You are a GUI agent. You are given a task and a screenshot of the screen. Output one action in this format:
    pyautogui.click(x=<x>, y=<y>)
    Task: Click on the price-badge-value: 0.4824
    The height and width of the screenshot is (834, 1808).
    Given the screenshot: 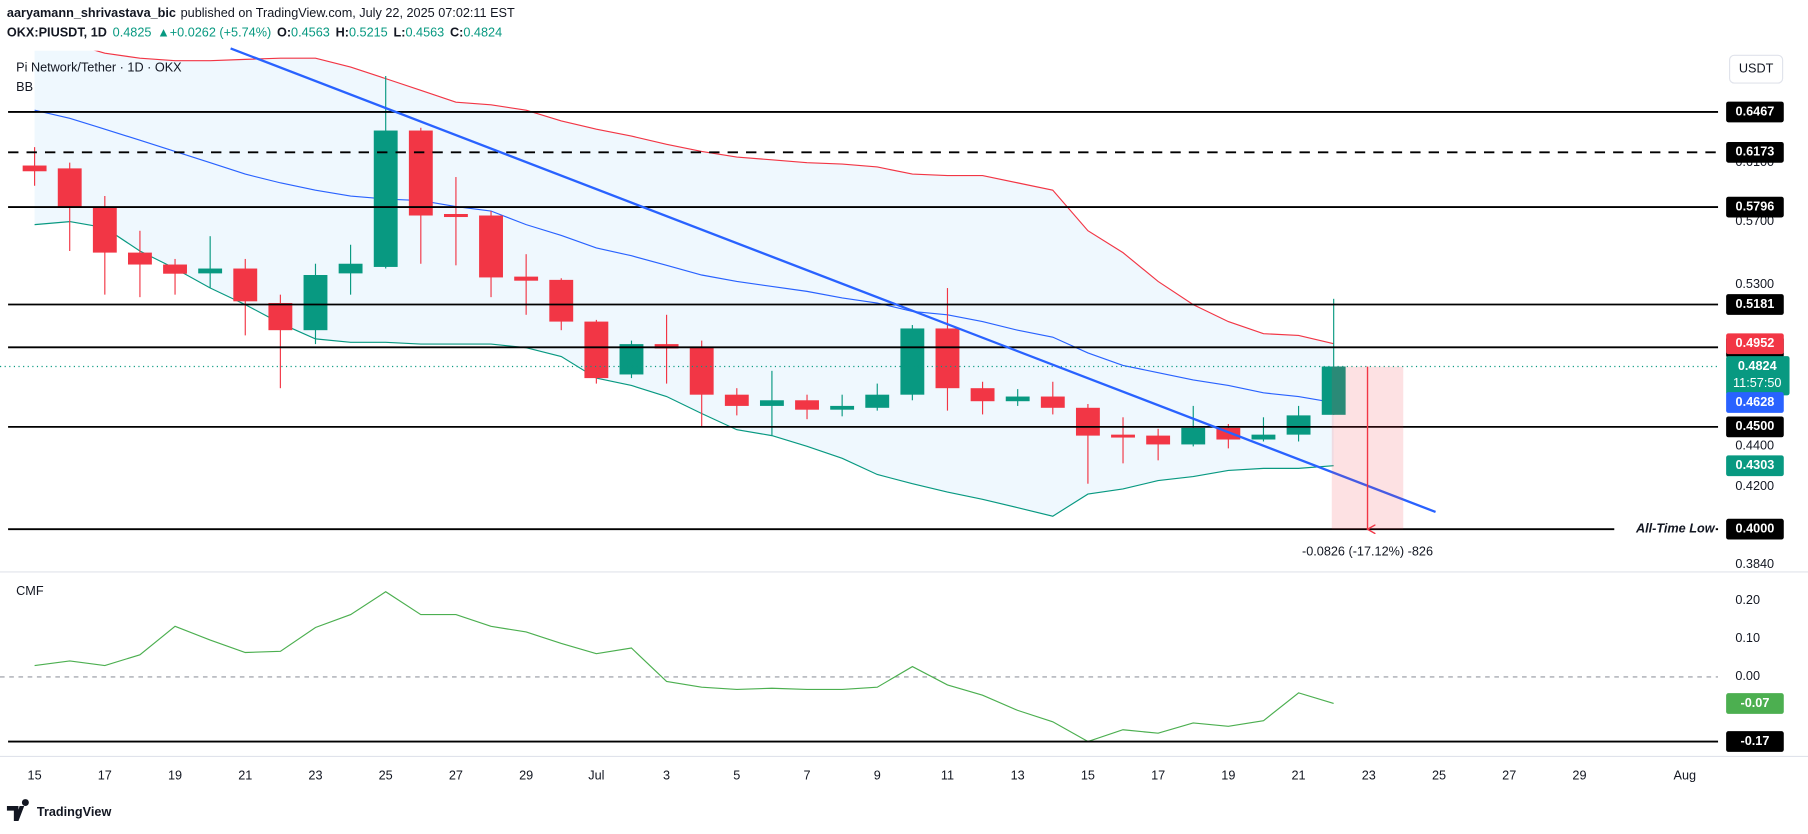 What is the action you would take?
    pyautogui.click(x=1757, y=366)
    